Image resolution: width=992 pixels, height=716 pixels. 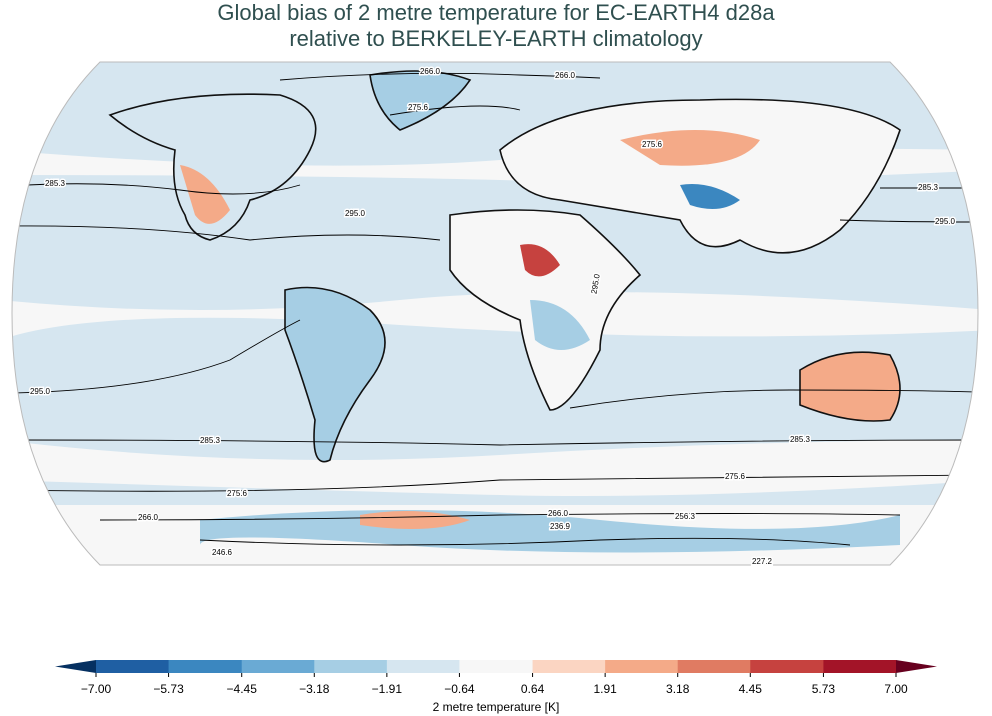 What do you see at coordinates (605, 689) in the screenshot?
I see `colorbar-tick-label: 1.91` at bounding box center [605, 689].